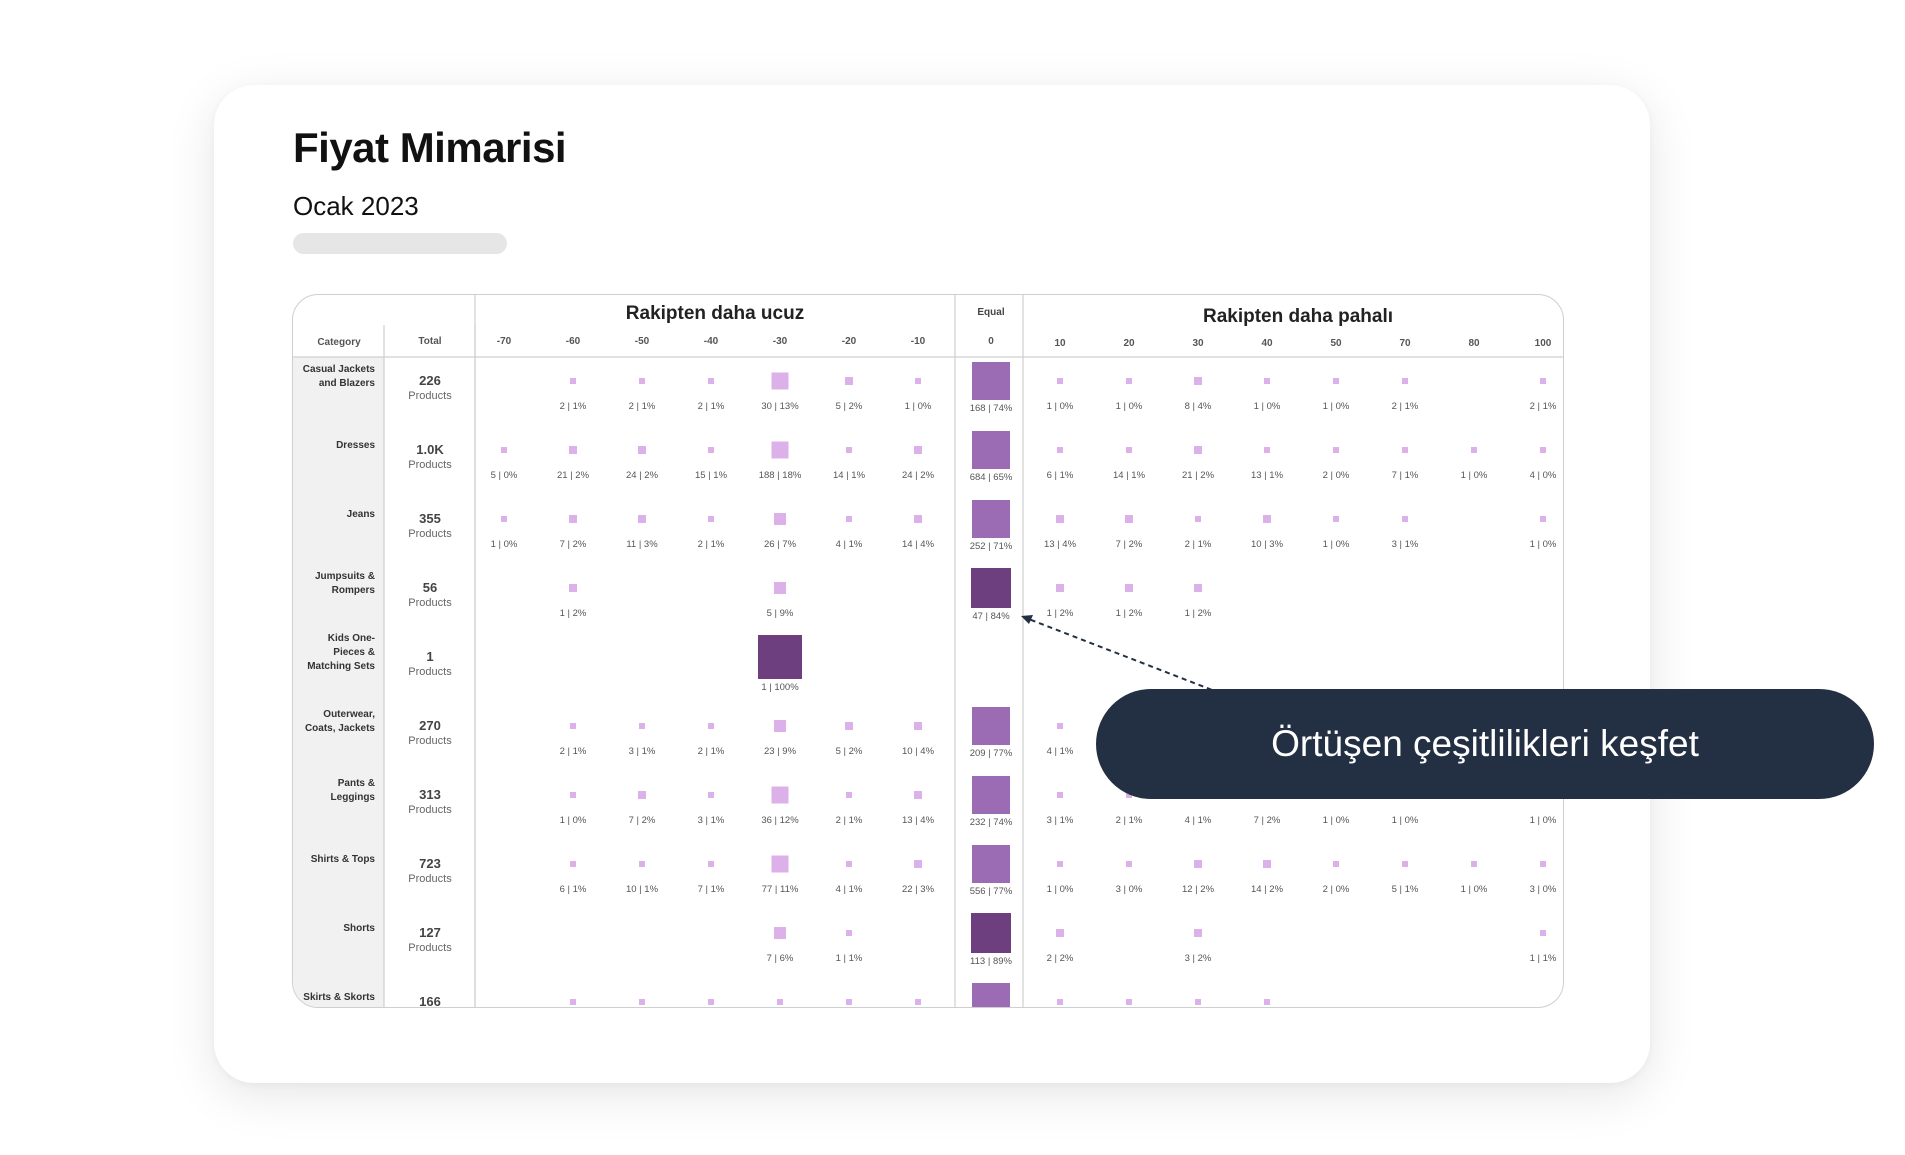  I want to click on heat-cell-label: 4 | 0%, so click(1543, 475).